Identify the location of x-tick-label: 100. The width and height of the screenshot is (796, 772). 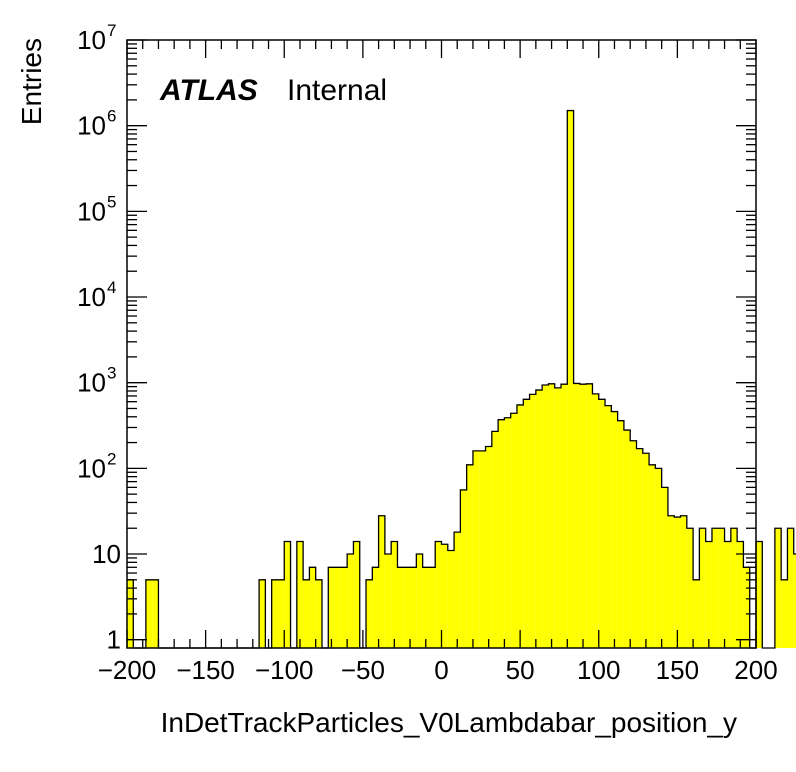
(598, 670).